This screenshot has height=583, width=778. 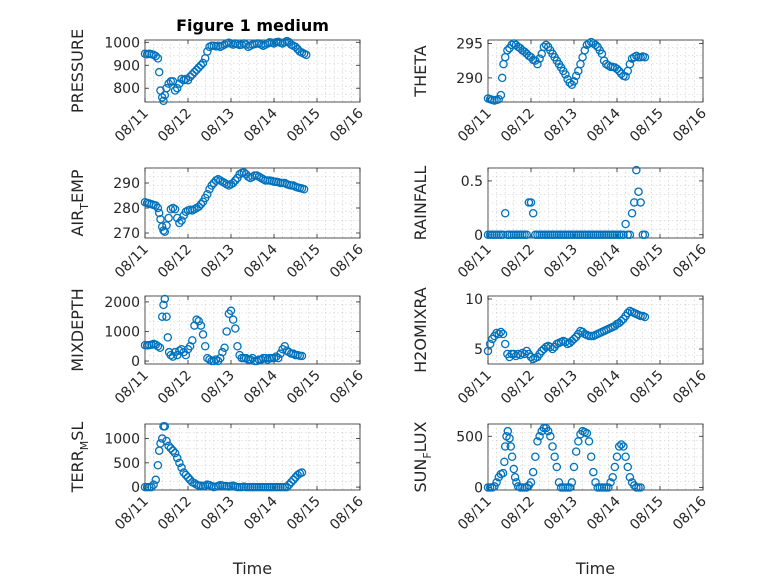 I want to click on y-axis-label: TERRMSL, so click(x=79, y=458).